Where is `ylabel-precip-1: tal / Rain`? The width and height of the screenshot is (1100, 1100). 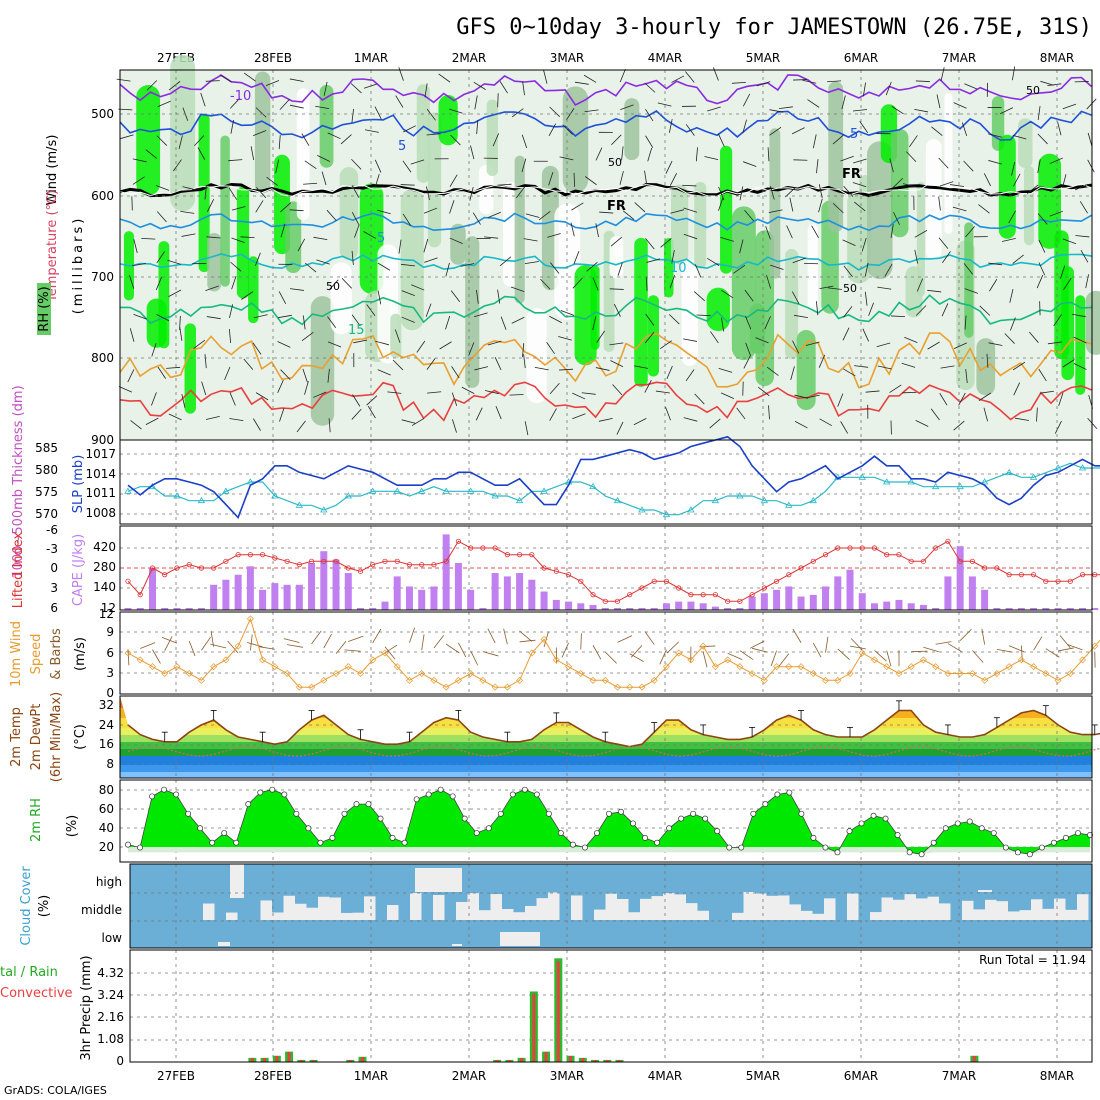
ylabel-precip-1: tal / Rain is located at coordinates (29, 972).